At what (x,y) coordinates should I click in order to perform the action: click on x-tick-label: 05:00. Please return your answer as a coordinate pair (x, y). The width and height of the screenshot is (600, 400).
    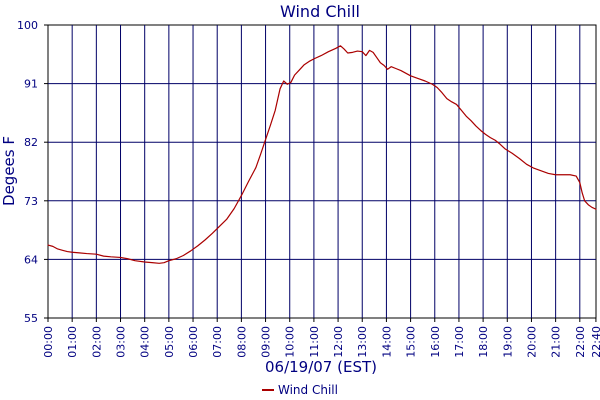
    Looking at the image, I should click on (169, 342).